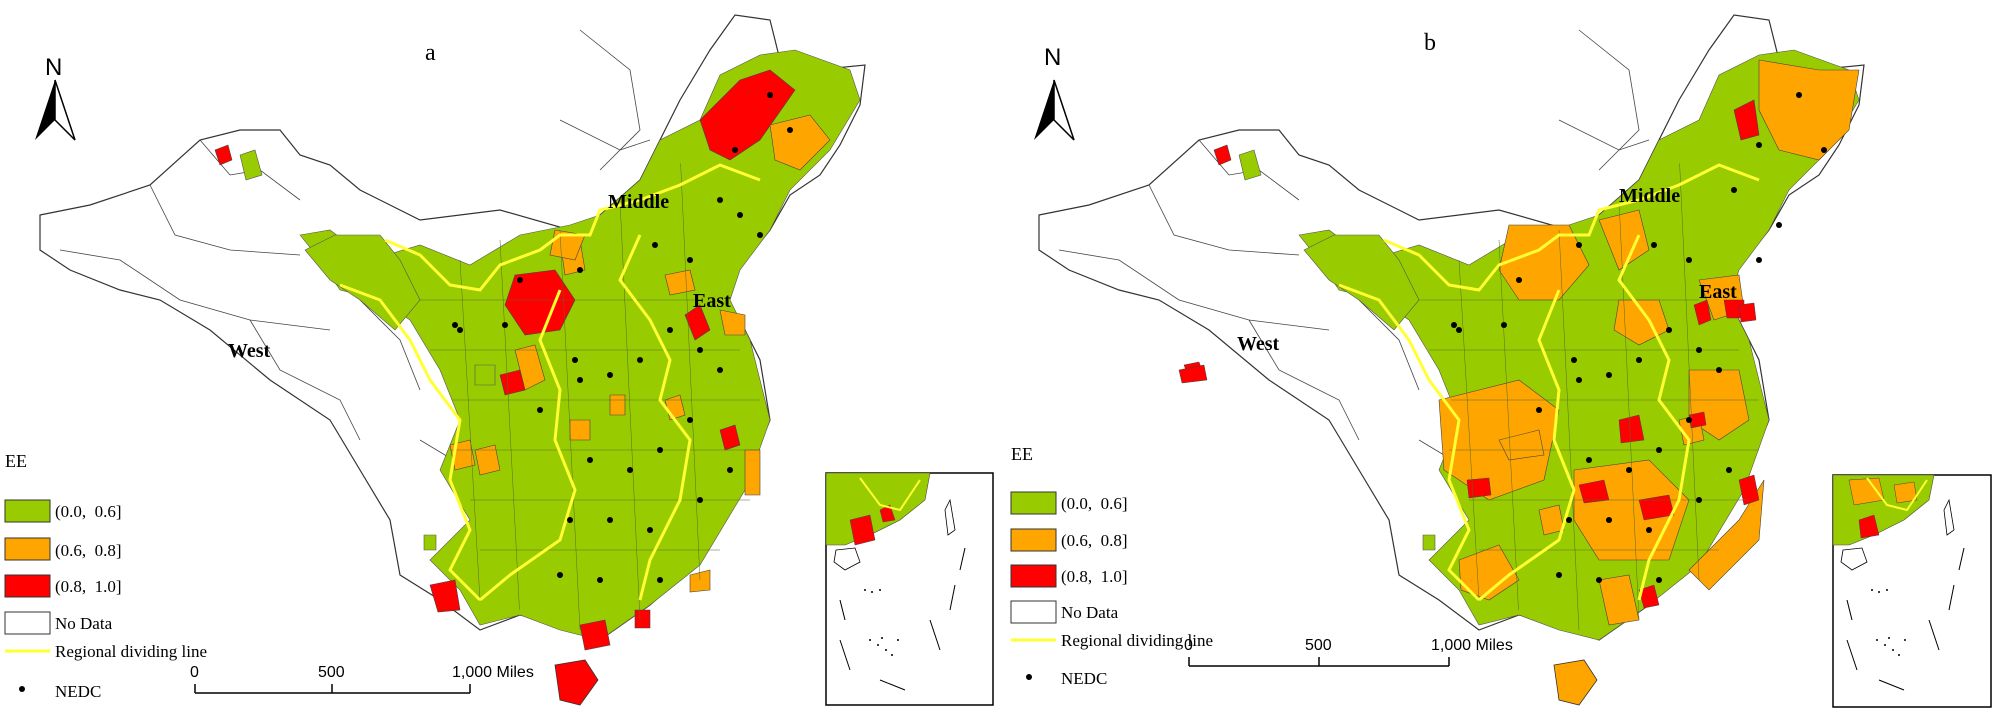 Image resolution: width=1998 pixels, height=712 pixels. Describe the element at coordinates (27, 595) in the screenshot. I see `legend-a` at that location.